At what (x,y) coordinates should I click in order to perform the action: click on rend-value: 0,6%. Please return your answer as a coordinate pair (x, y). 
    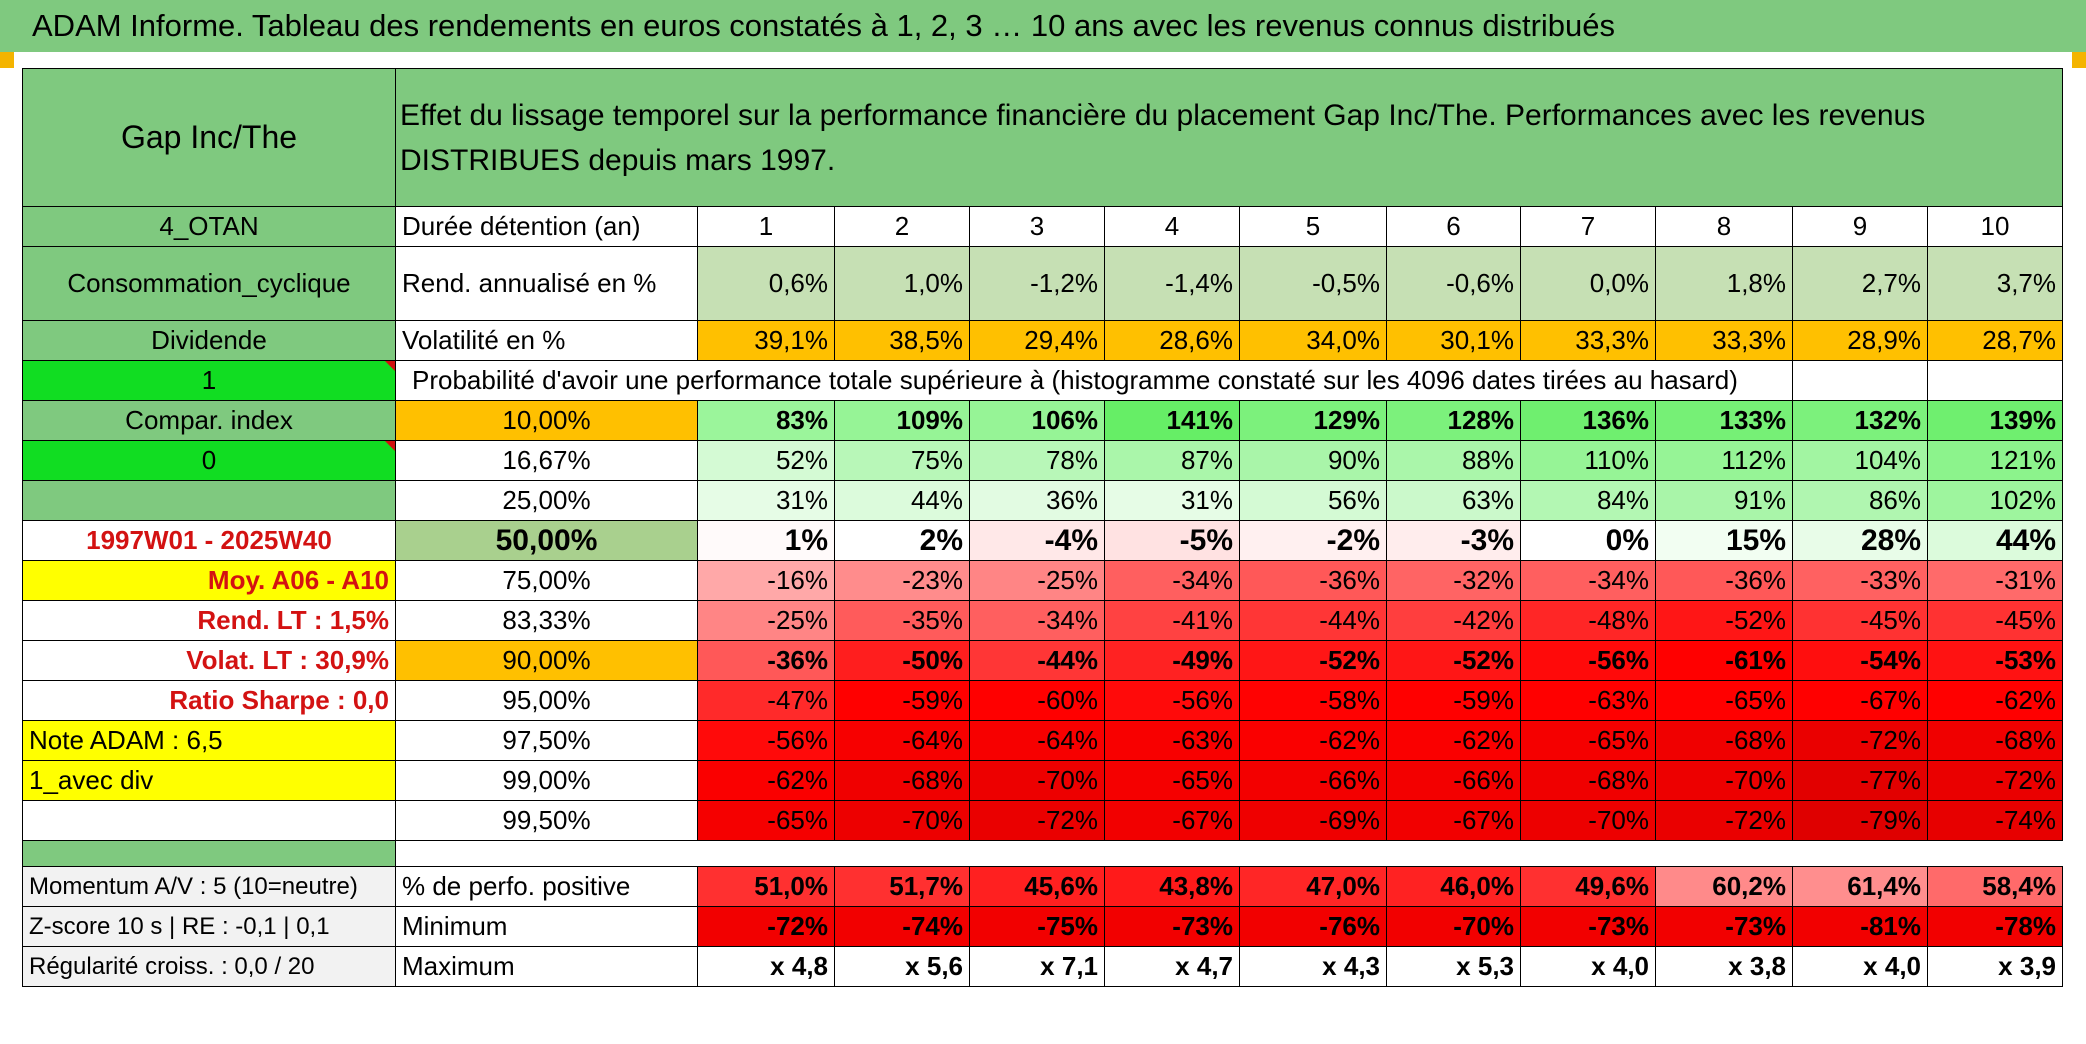
    Looking at the image, I should click on (766, 283).